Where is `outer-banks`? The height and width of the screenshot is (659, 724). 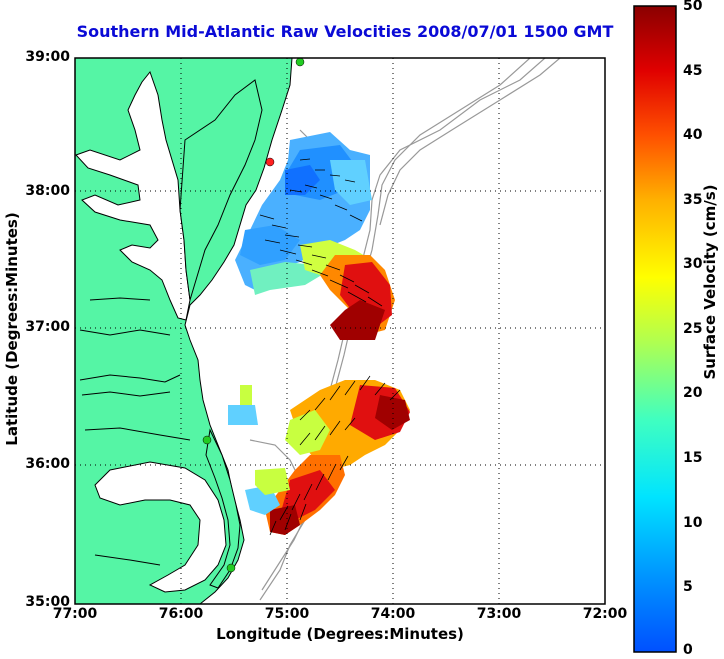
outer-banks is located at coordinates (223, 508).